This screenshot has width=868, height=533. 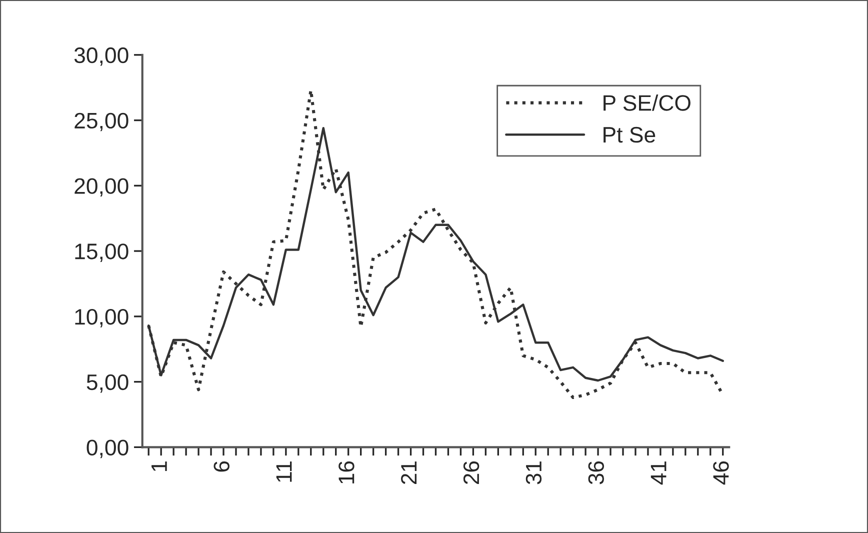 What do you see at coordinates (534, 472) in the screenshot?
I see `x-tick-label: 31` at bounding box center [534, 472].